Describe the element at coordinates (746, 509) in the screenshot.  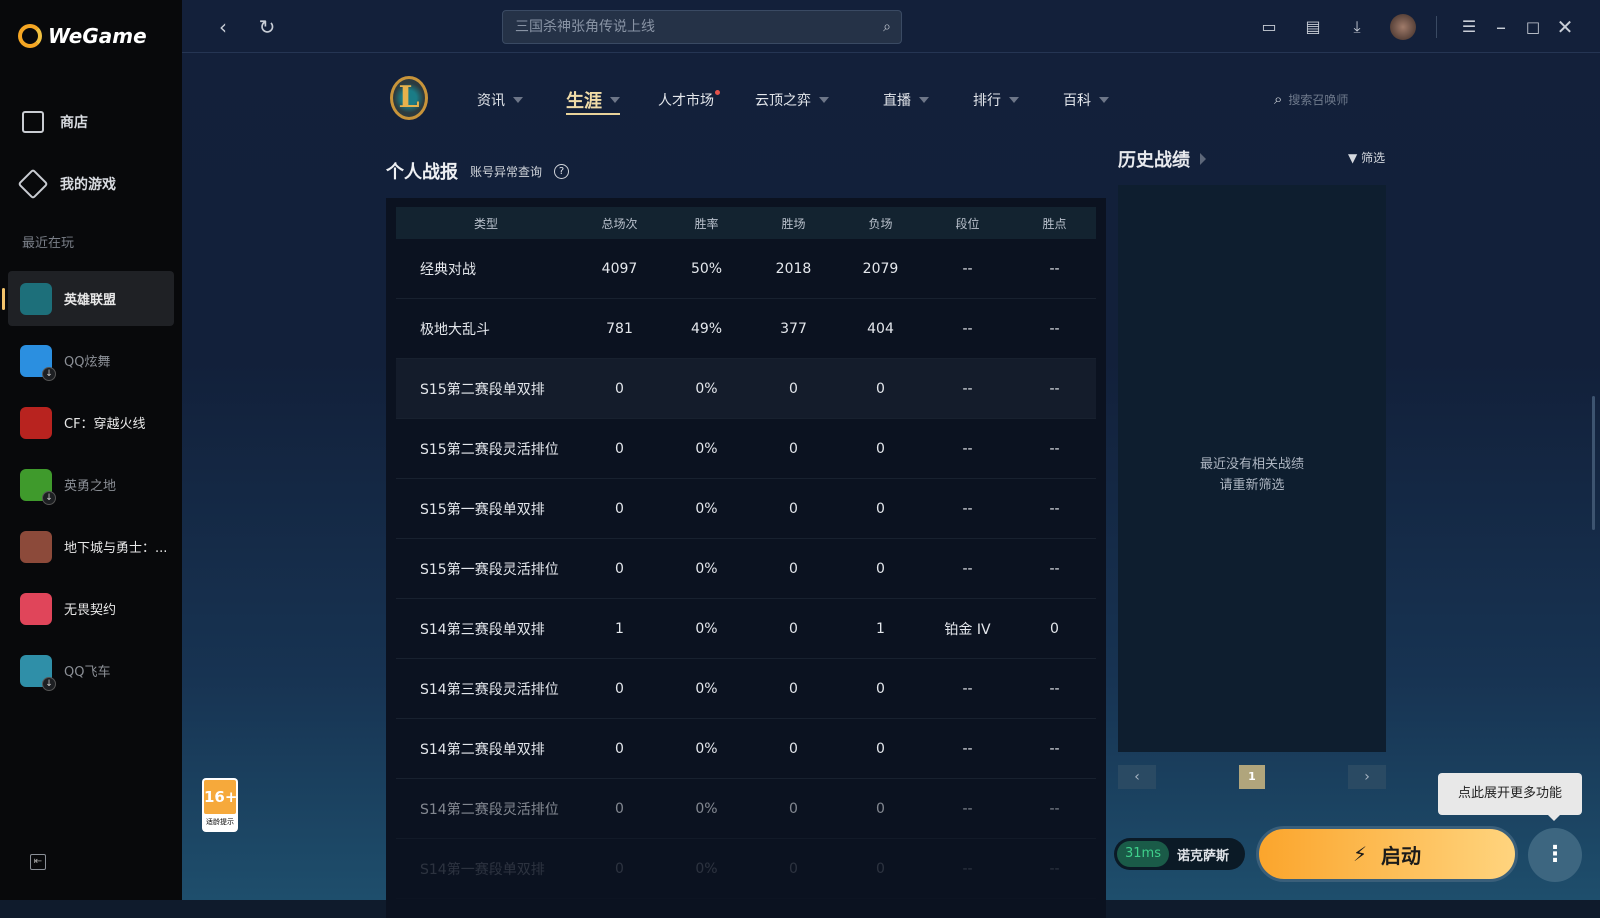
I see `table-row: S15第一赛段单双排 0 0% 0 0 -- --` at that location.